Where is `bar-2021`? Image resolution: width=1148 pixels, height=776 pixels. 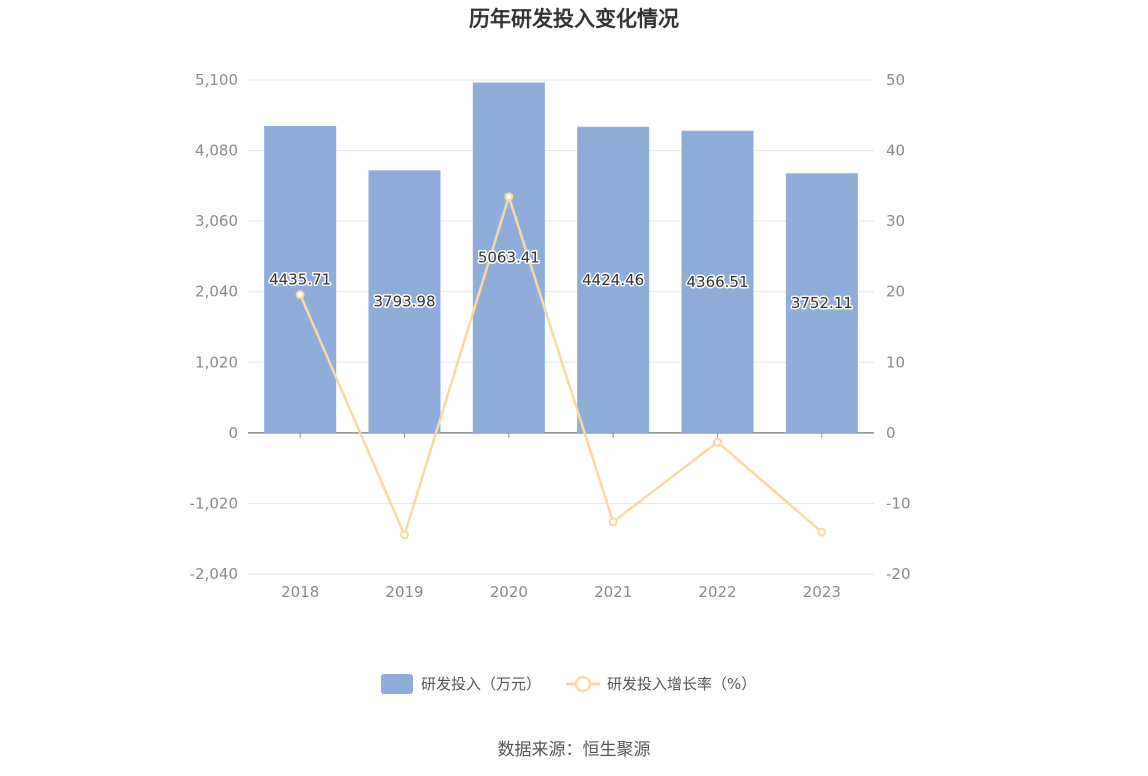
bar-2021 is located at coordinates (613, 279).